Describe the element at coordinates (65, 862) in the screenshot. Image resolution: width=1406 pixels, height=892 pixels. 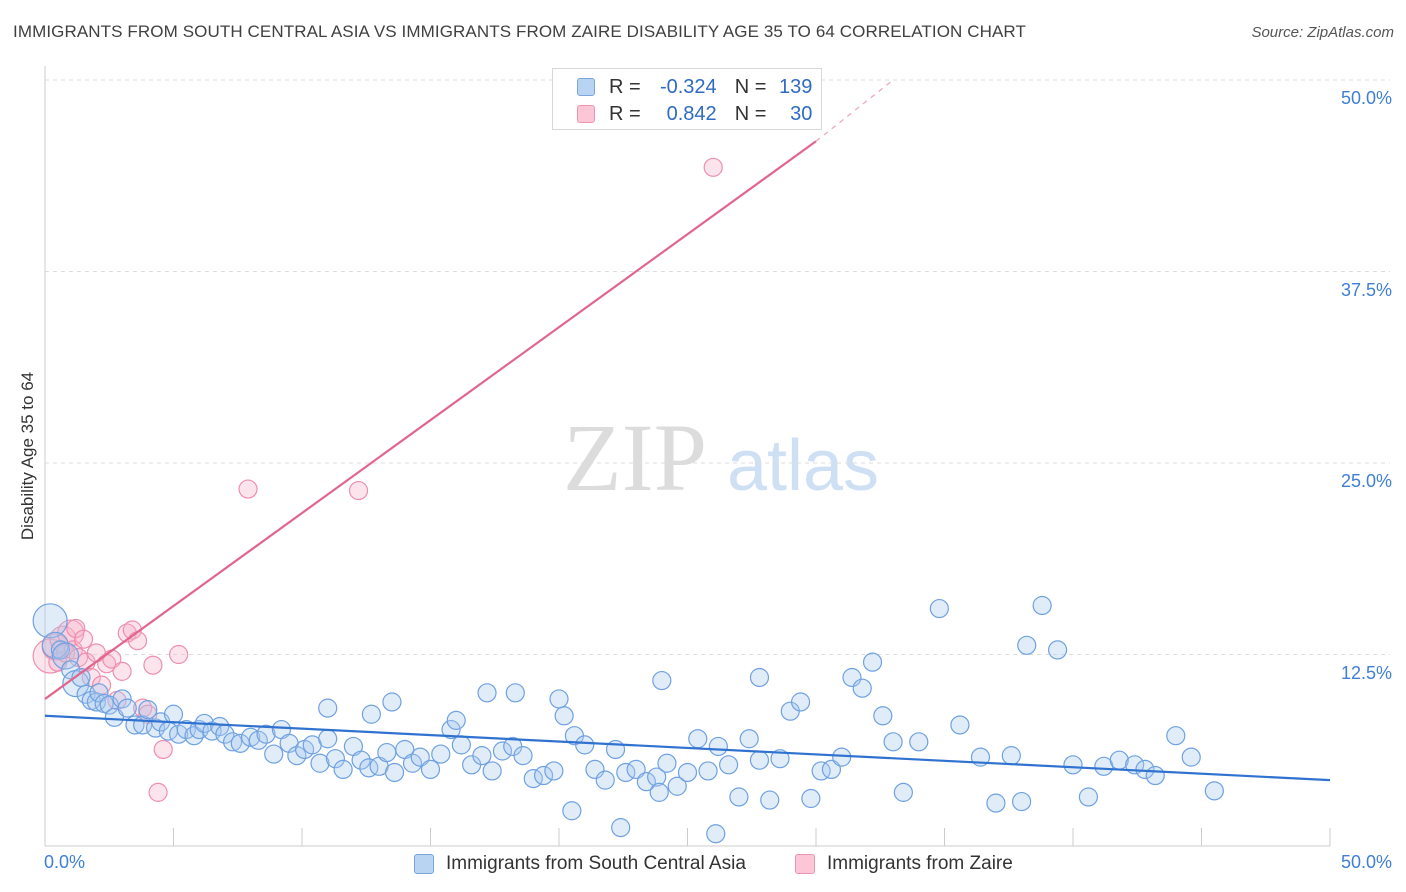
I see `x-tick-label-min: 0.0%` at that location.